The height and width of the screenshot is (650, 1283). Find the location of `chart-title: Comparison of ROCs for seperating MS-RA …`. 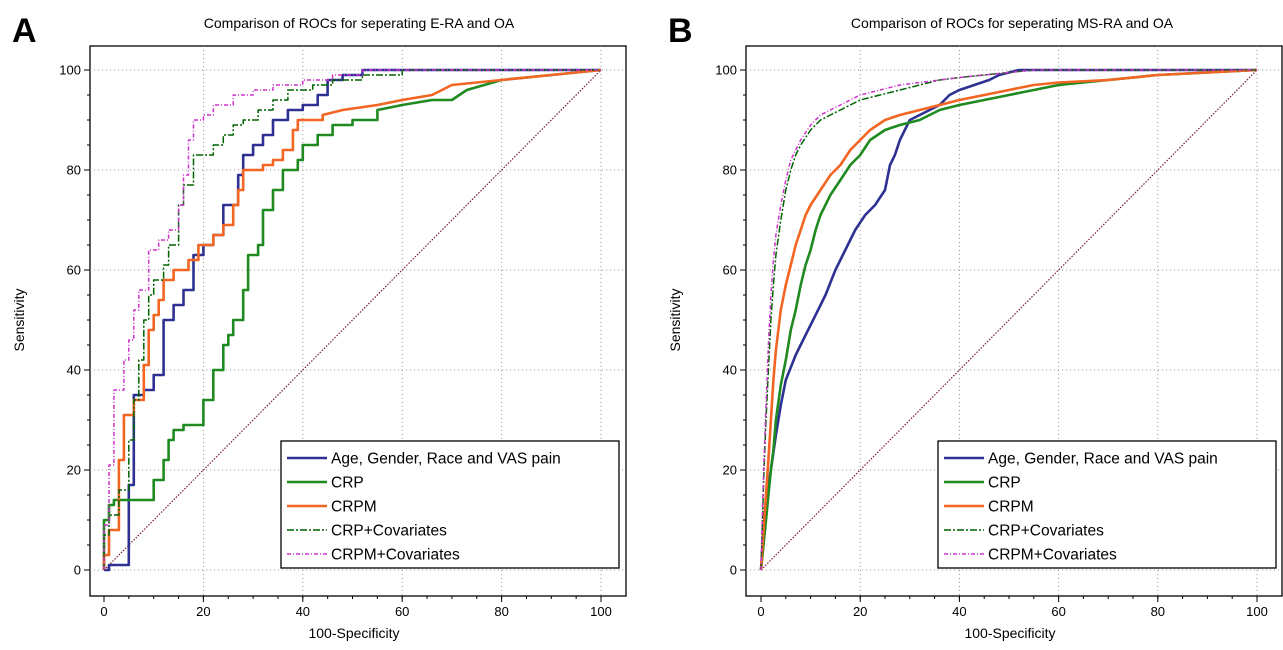

chart-title: Comparison of ROCs for seperating MS-RA … is located at coordinates (1012, 23).